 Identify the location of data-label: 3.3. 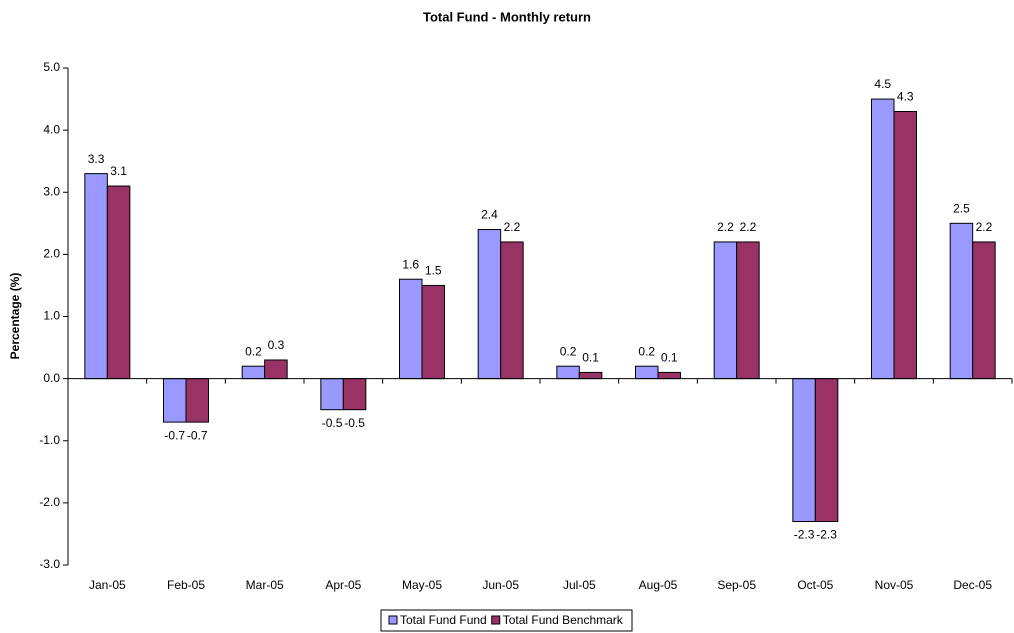
(96, 159).